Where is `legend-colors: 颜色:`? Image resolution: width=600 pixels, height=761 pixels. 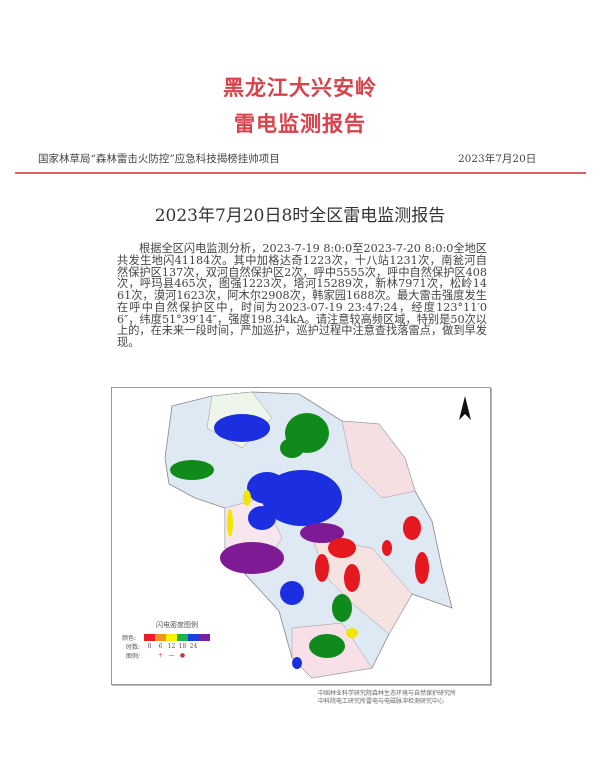
legend-colors: 颜色: is located at coordinates (177, 637).